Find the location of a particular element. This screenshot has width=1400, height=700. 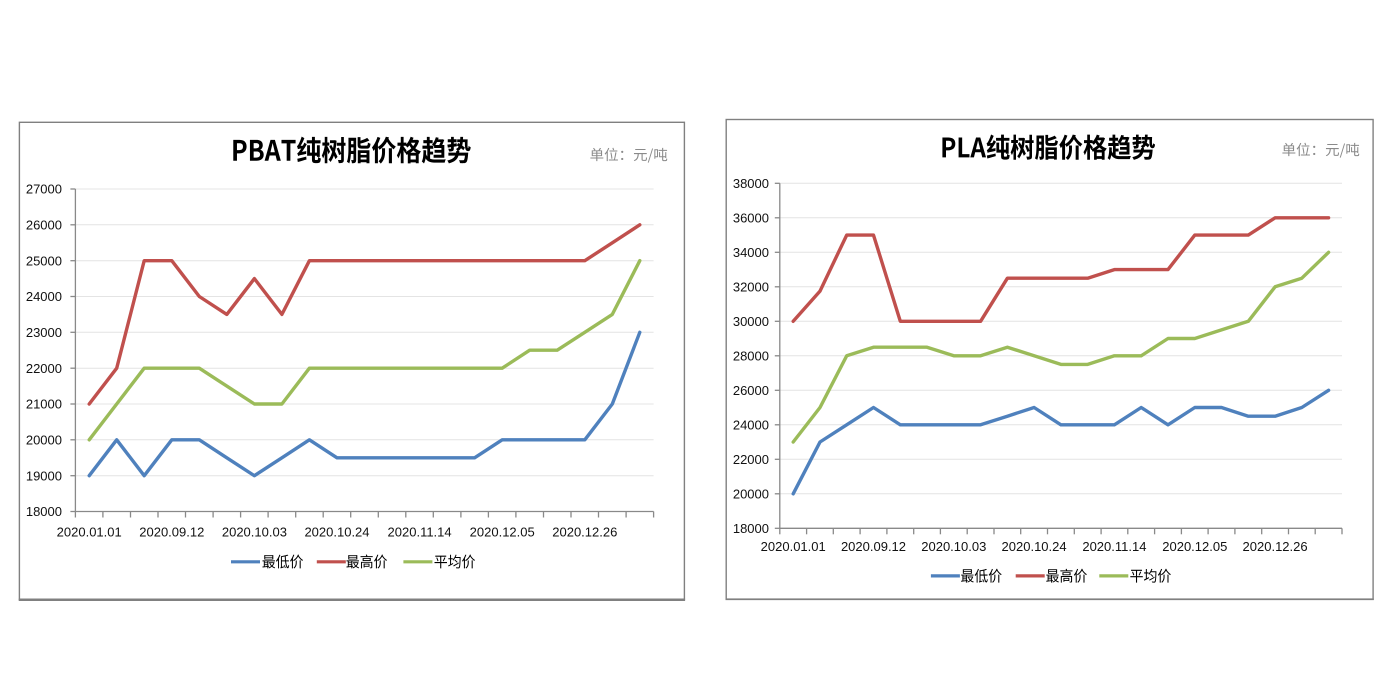

svg-text: 25000 is located at coordinates (44, 260).